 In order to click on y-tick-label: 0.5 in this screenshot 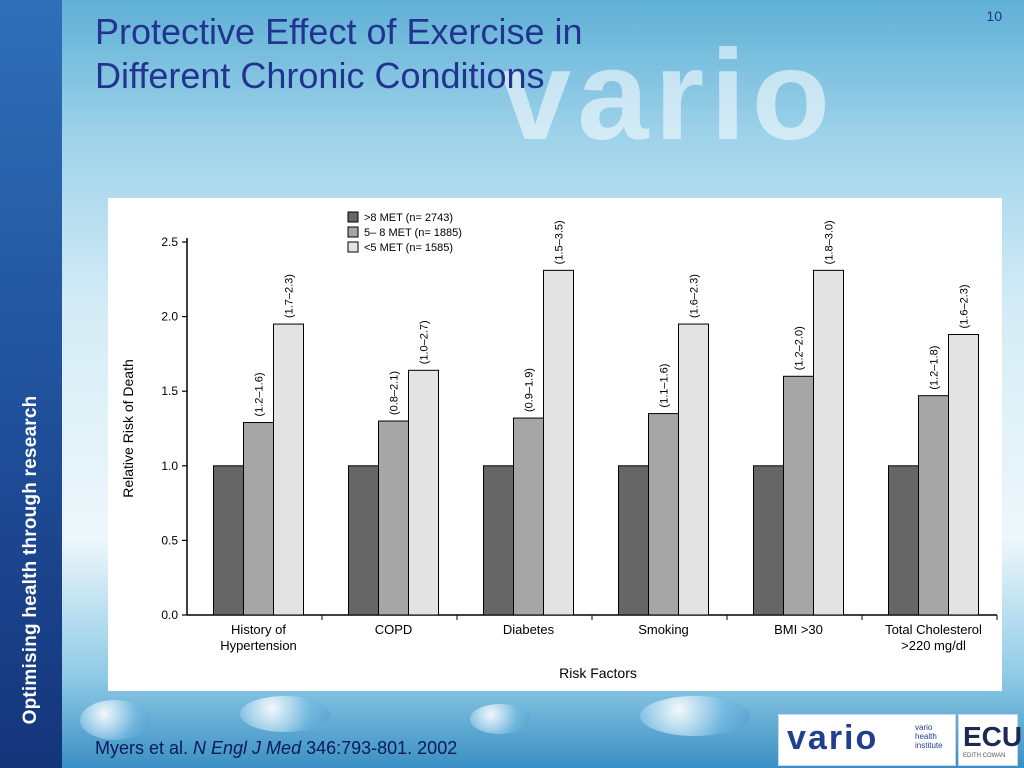, I will do `click(169, 540)`.